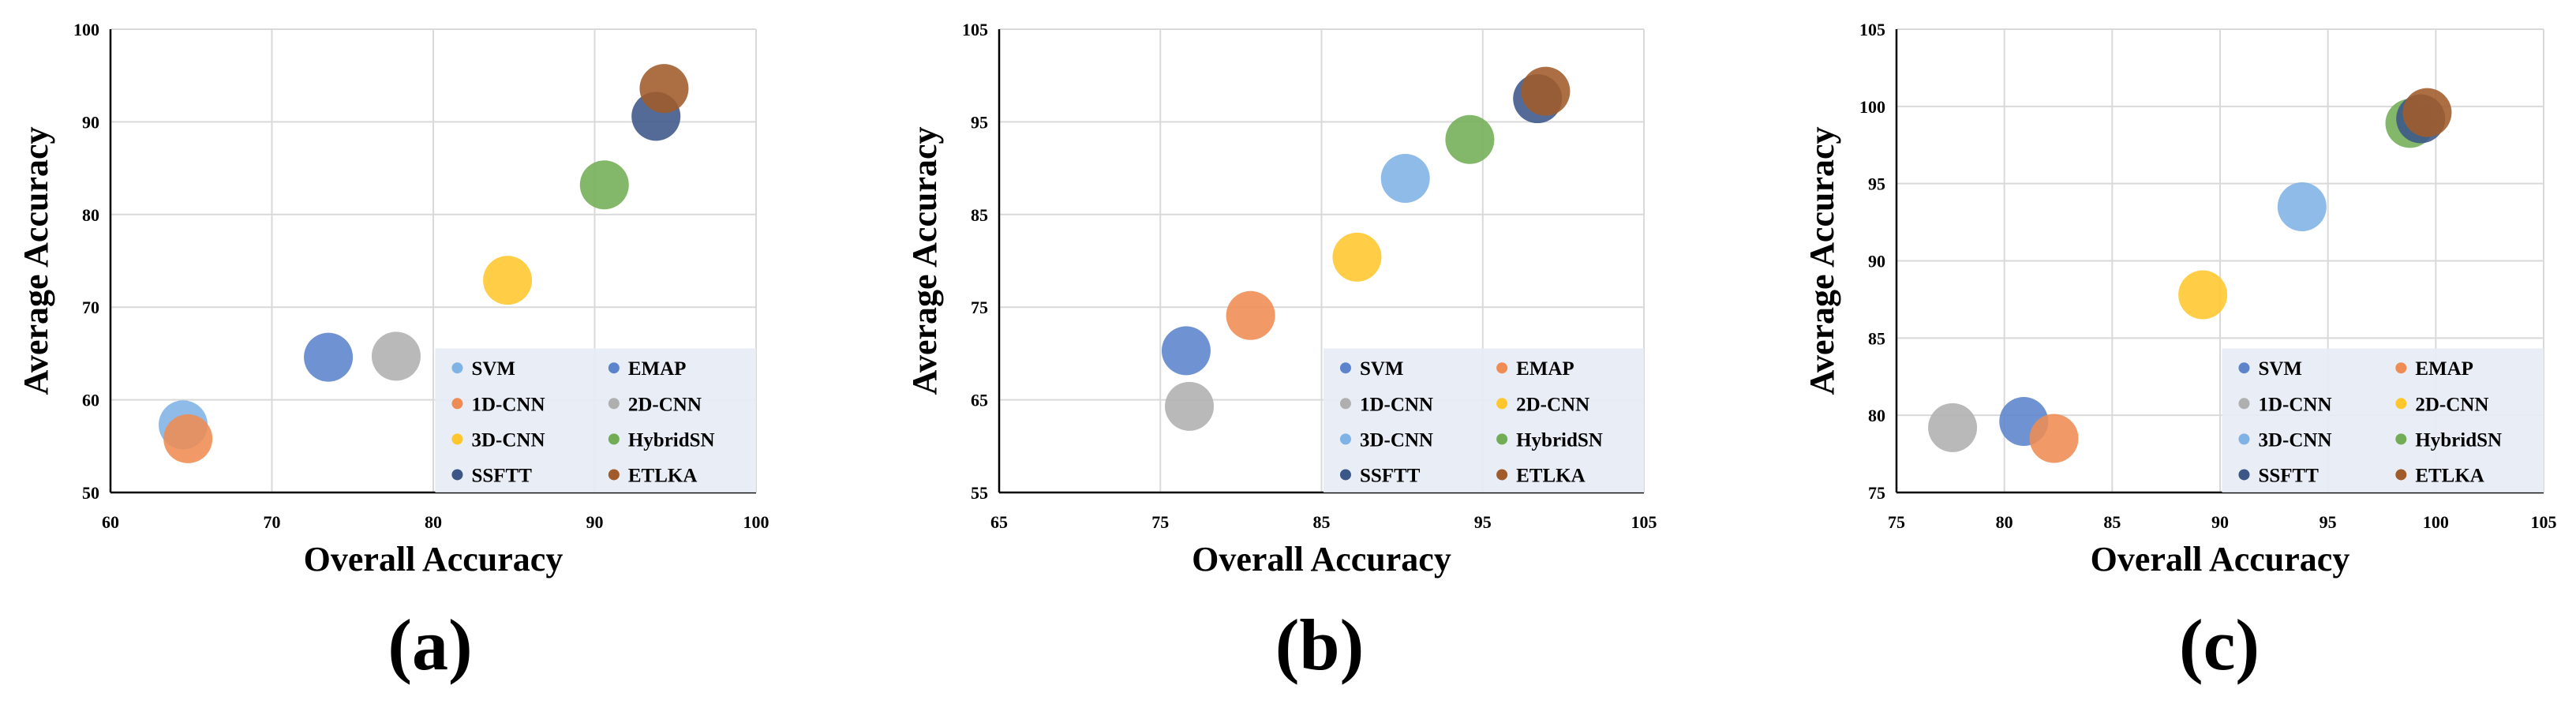 This screenshot has height=704, width=2576. What do you see at coordinates (2328, 522) in the screenshot?
I see `x-tick-label: 95` at bounding box center [2328, 522].